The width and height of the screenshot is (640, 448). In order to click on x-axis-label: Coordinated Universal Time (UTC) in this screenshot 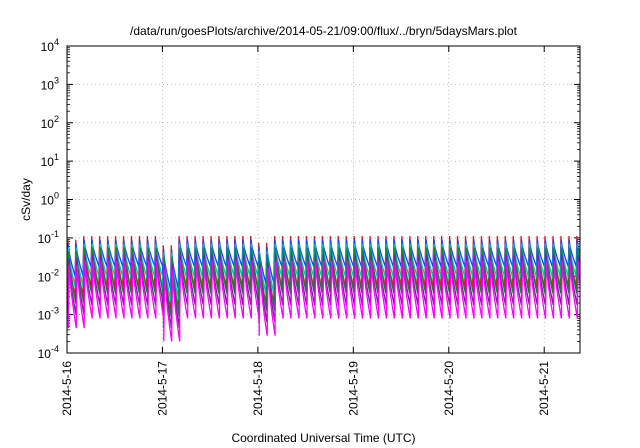, I will do `click(323, 438)`.